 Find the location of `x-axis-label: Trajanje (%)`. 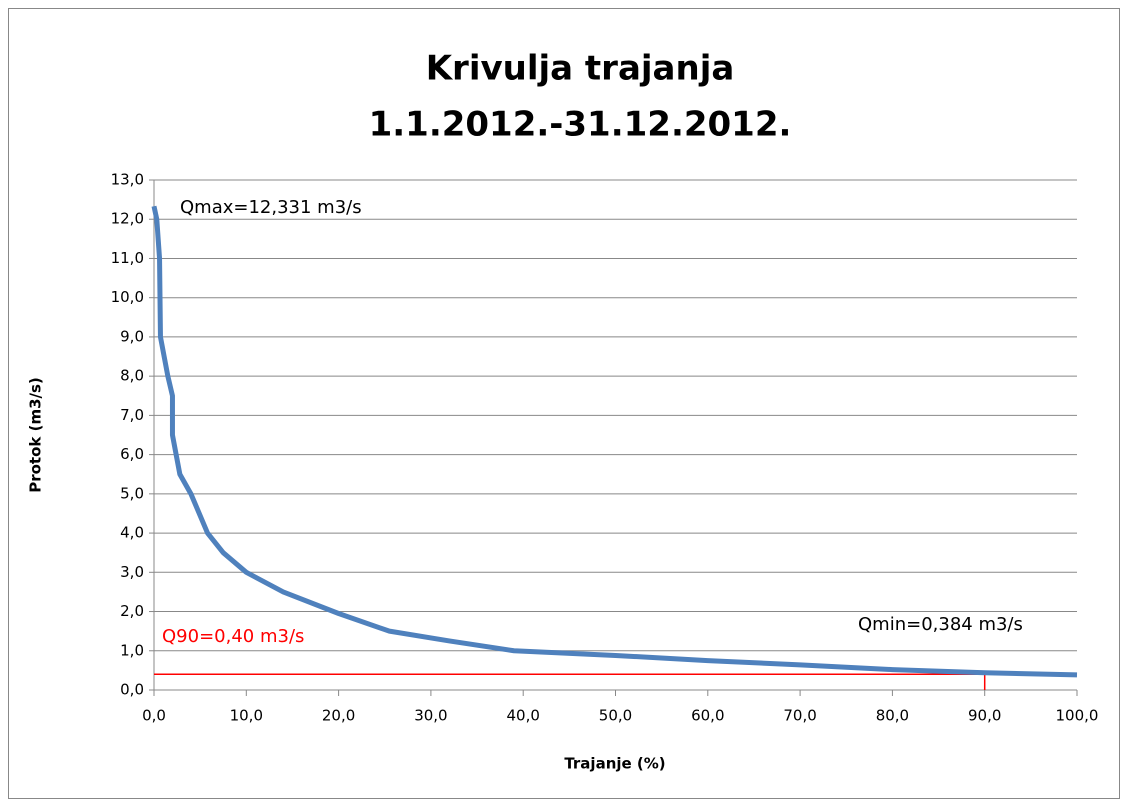

x-axis-label: Trajanje (%) is located at coordinates (614, 764).